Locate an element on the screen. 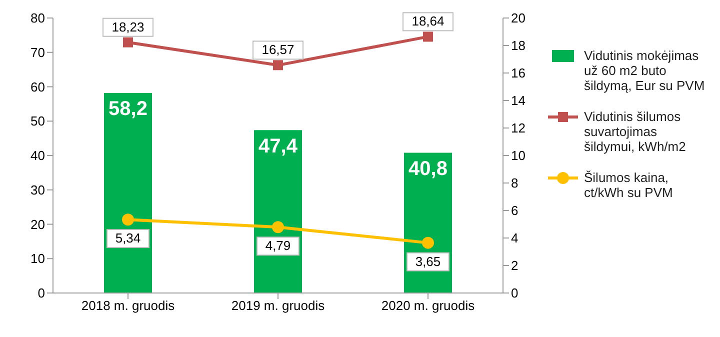 Image resolution: width=720 pixels, height=337 pixels. data-label: 40,8 is located at coordinates (428, 169).